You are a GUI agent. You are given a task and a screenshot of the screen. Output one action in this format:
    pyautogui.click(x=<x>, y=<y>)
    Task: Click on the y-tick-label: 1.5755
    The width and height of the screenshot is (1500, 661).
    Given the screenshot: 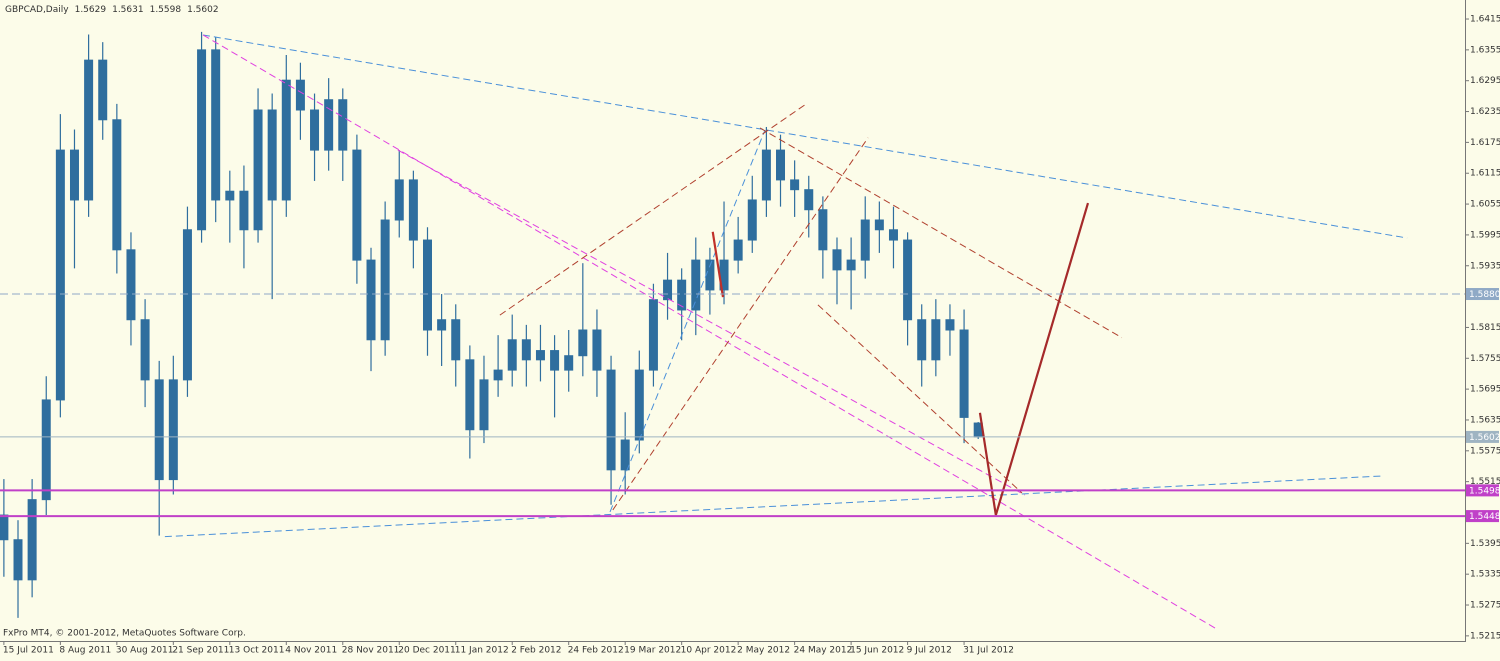 What is the action you would take?
    pyautogui.click(x=1485, y=359)
    